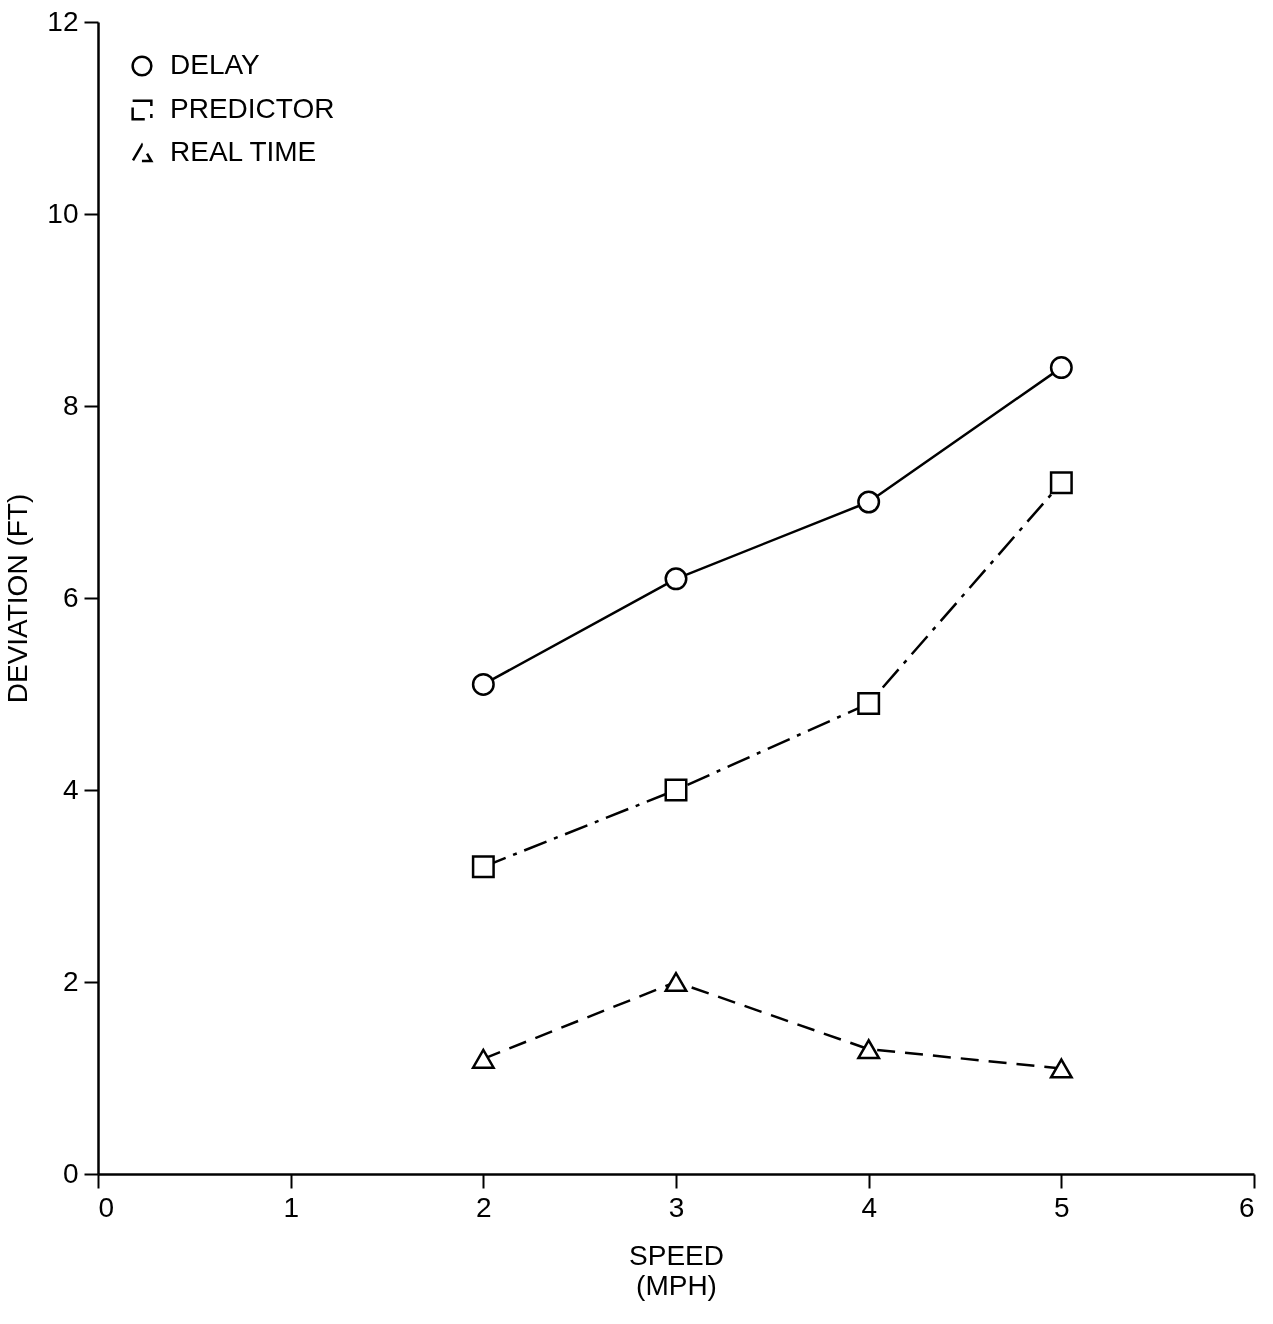 The width and height of the screenshot is (1273, 1324). Describe the element at coordinates (869, 1207) in the screenshot. I see `x-tick-label: 4` at that location.